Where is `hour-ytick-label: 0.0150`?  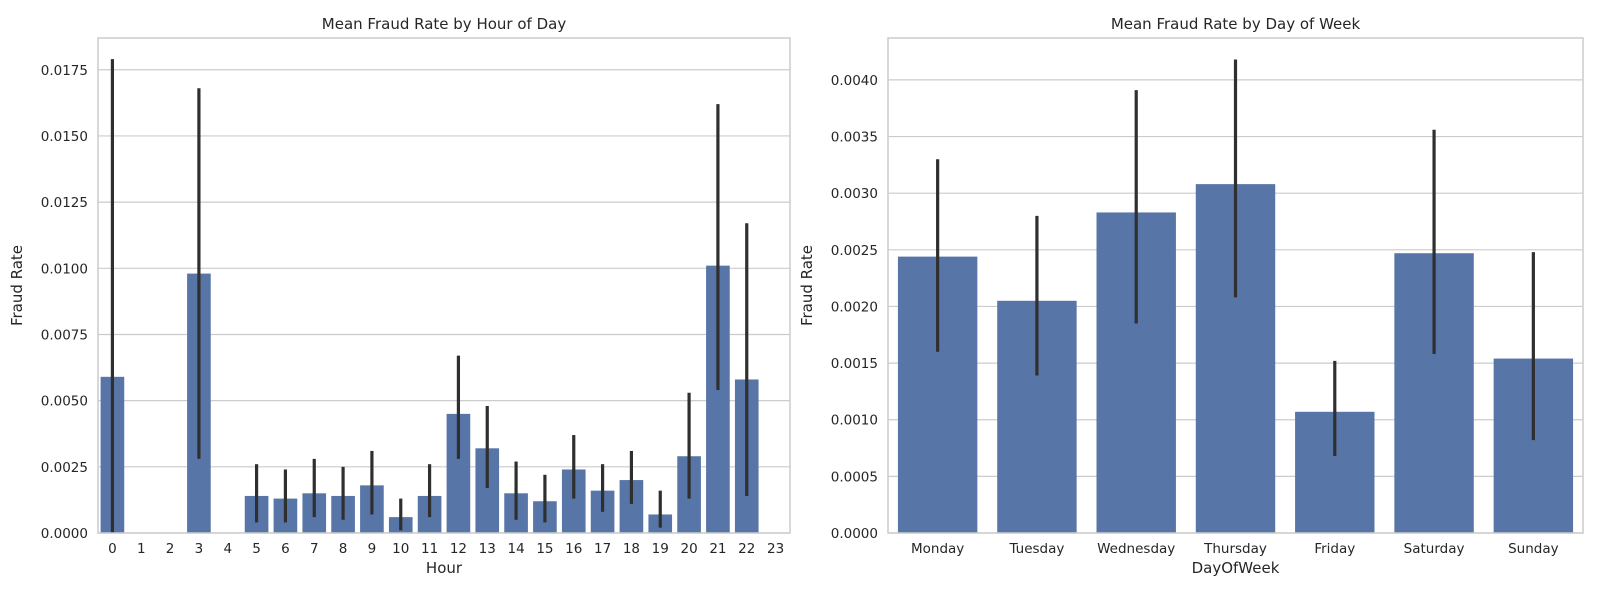 hour-ytick-label: 0.0150 is located at coordinates (64, 137).